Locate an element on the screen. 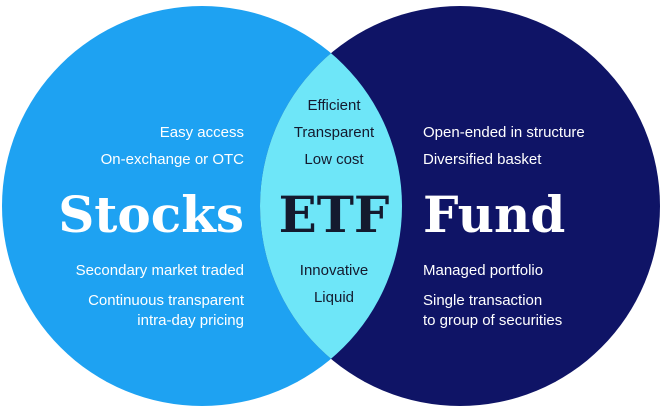  etf-feature-low-cost: Low cost is located at coordinates (334, 159).